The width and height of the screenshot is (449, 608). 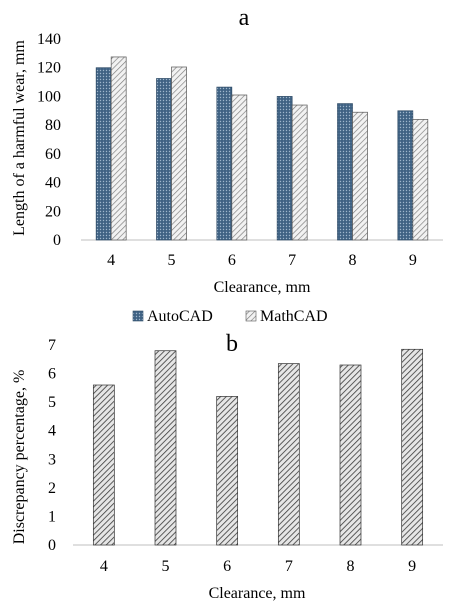 What do you see at coordinates (53, 211) in the screenshot?
I see `y-tick-label: 20` at bounding box center [53, 211].